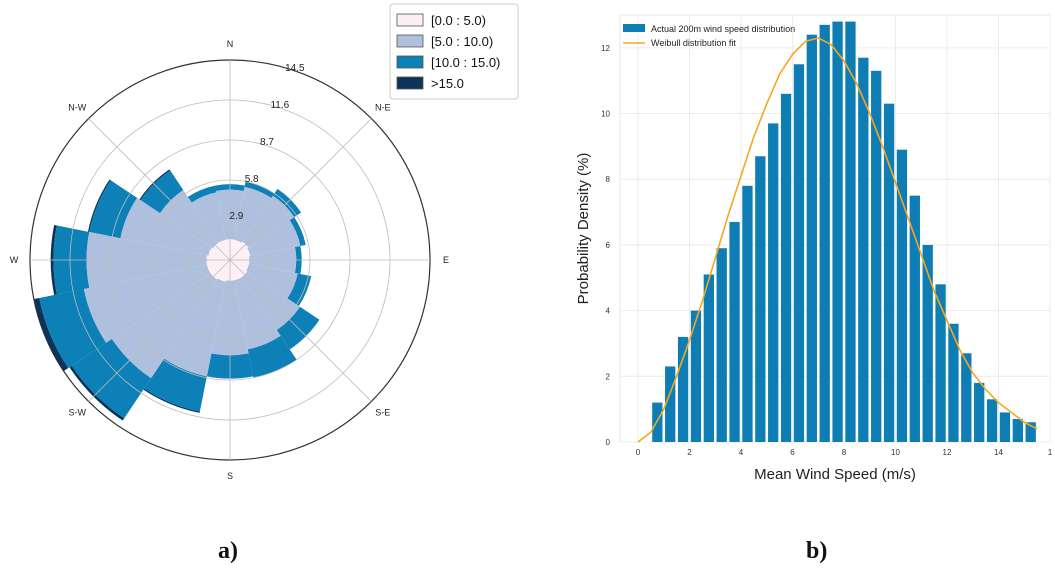 Image resolution: width=1055 pixels, height=575 pixels. What do you see at coordinates (605, 48) in the screenshot?
I see `y-tick-label: 12` at bounding box center [605, 48].